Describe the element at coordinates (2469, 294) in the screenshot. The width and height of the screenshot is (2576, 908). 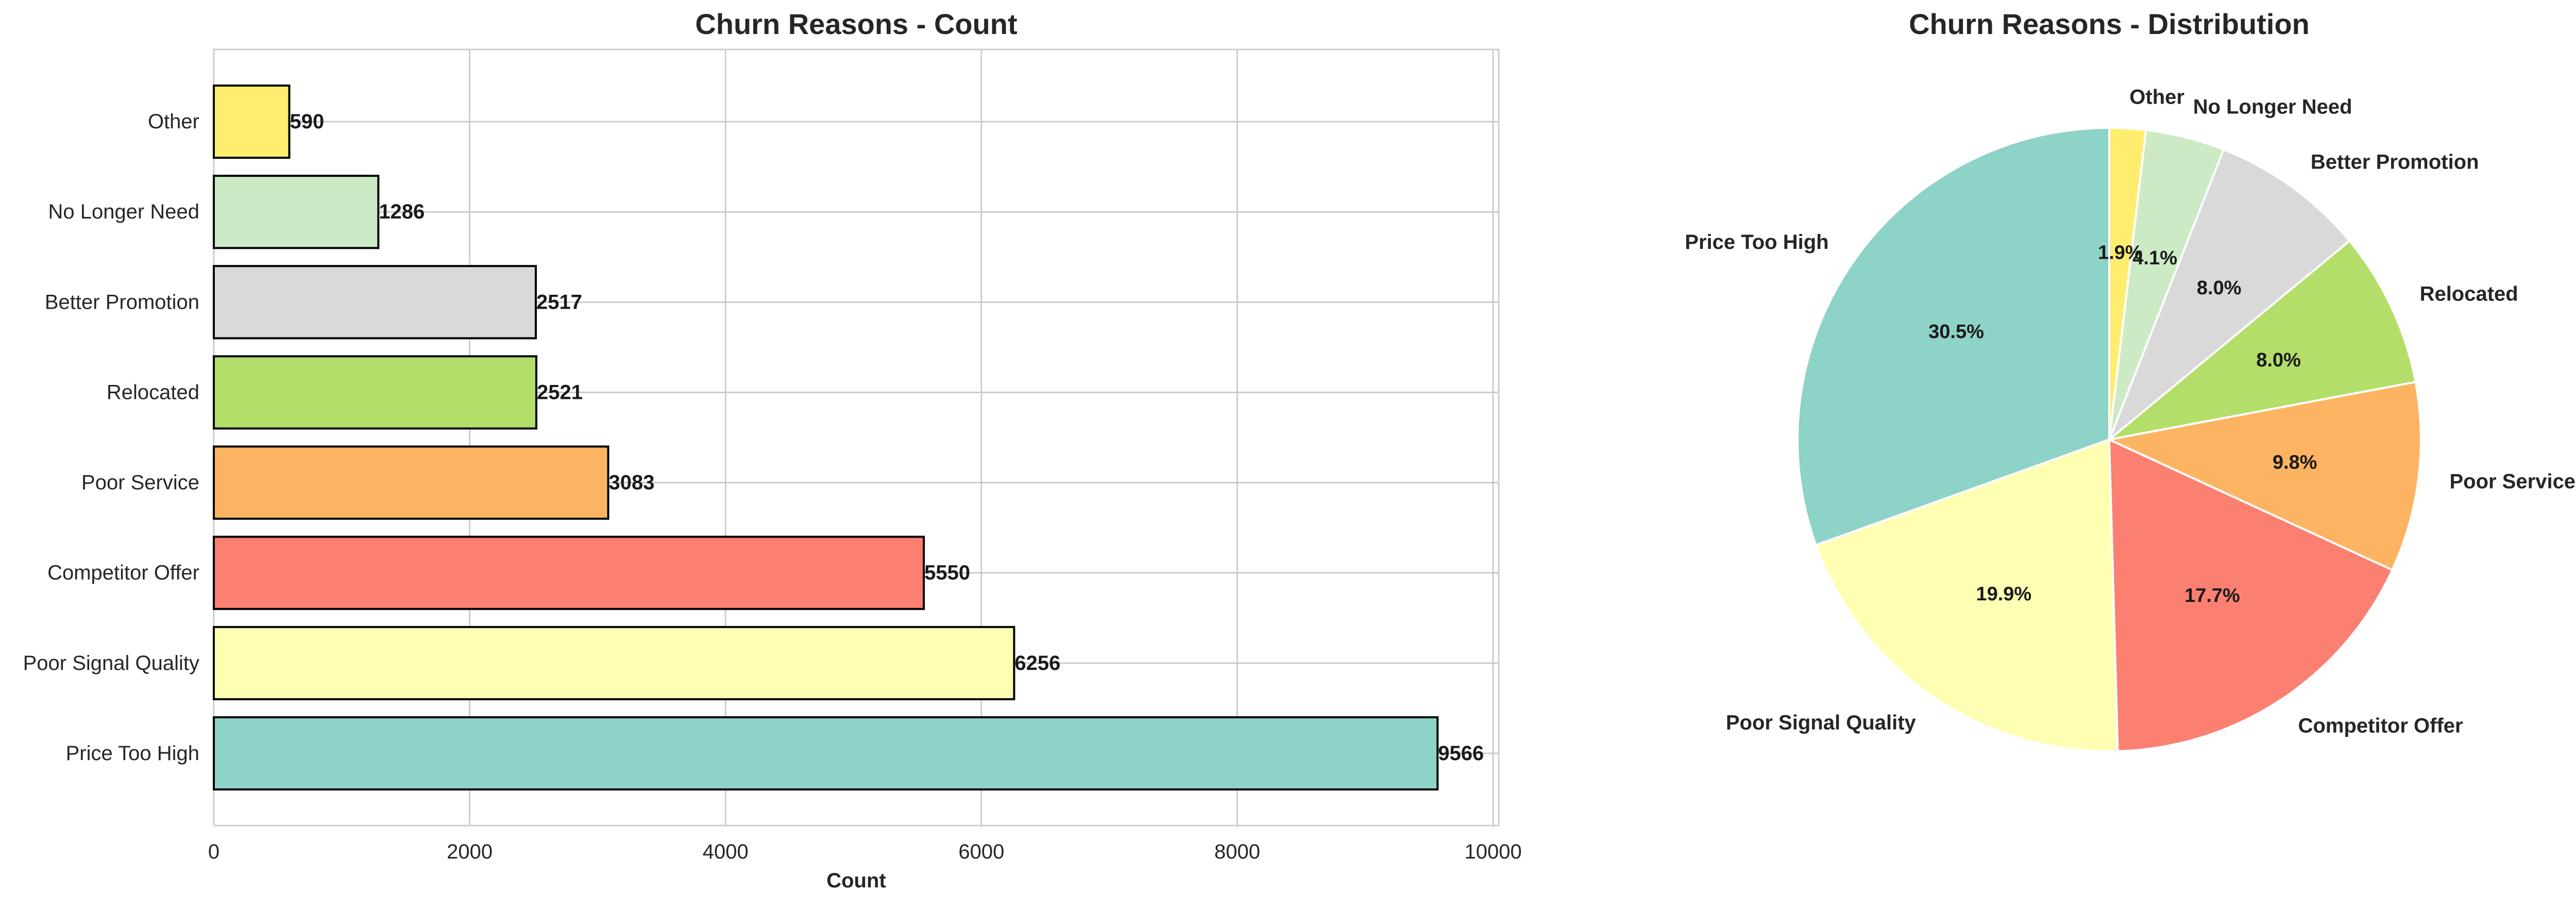
I see `pie-label: Relocated` at that location.